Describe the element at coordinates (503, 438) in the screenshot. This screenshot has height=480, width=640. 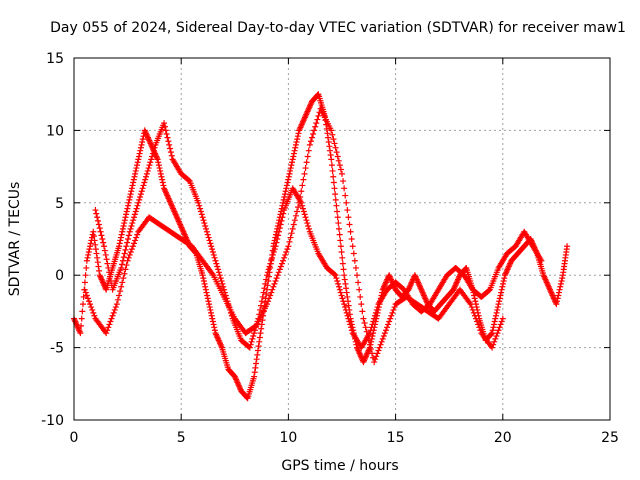
I see `x-tick-label: 20` at that location.